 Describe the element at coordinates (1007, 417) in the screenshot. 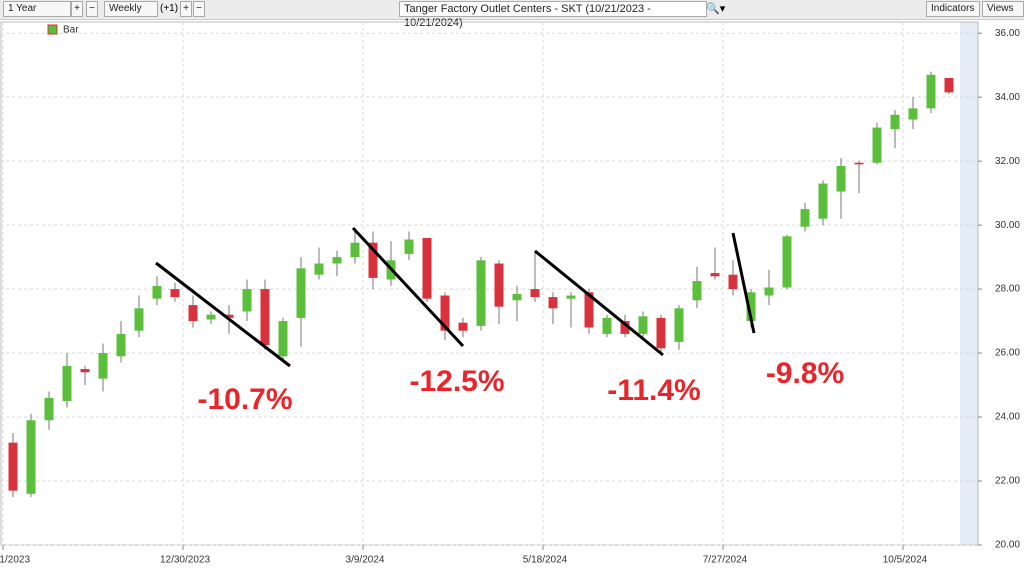

I see `y-tick-label: 24.00` at that location.